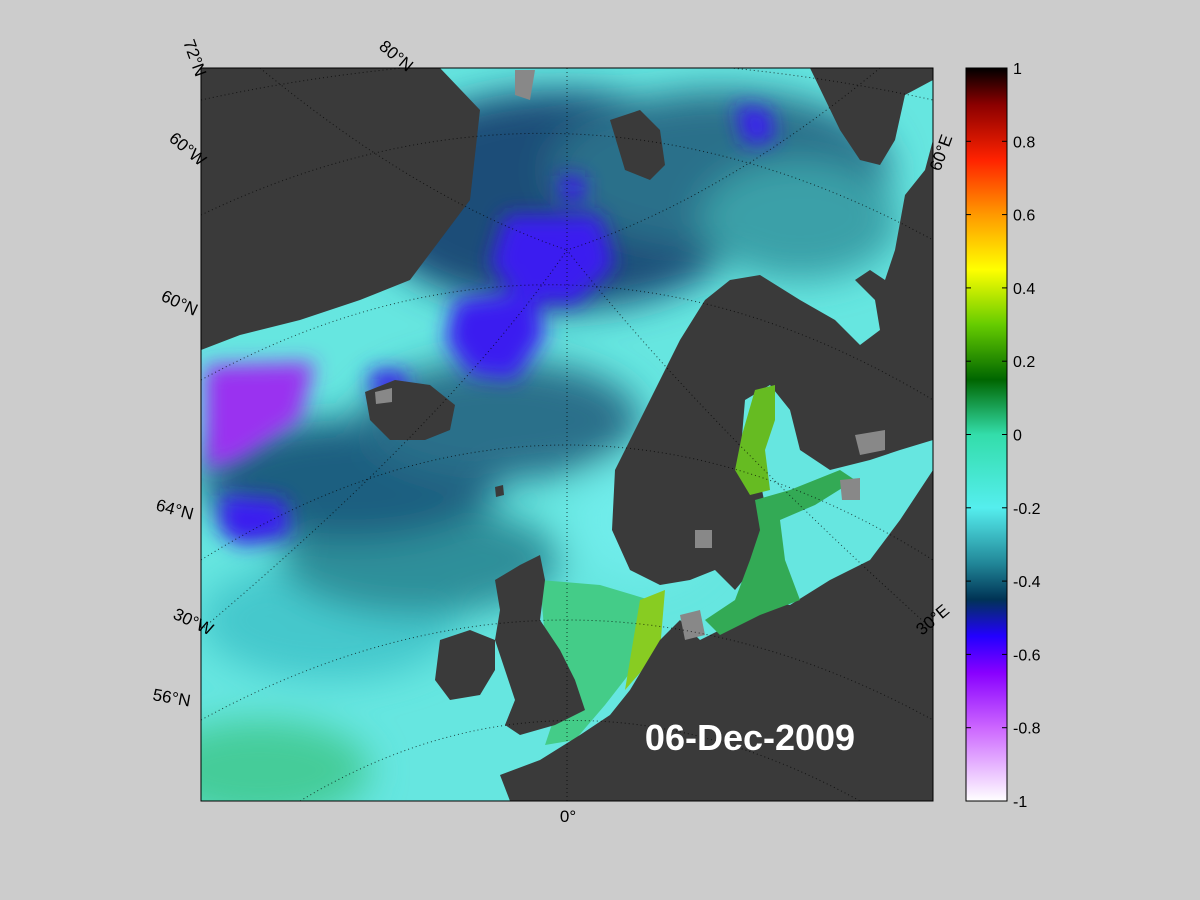  What do you see at coordinates (1024, 142) in the screenshot?
I see `colorbar-tick-label: 0.8` at bounding box center [1024, 142].